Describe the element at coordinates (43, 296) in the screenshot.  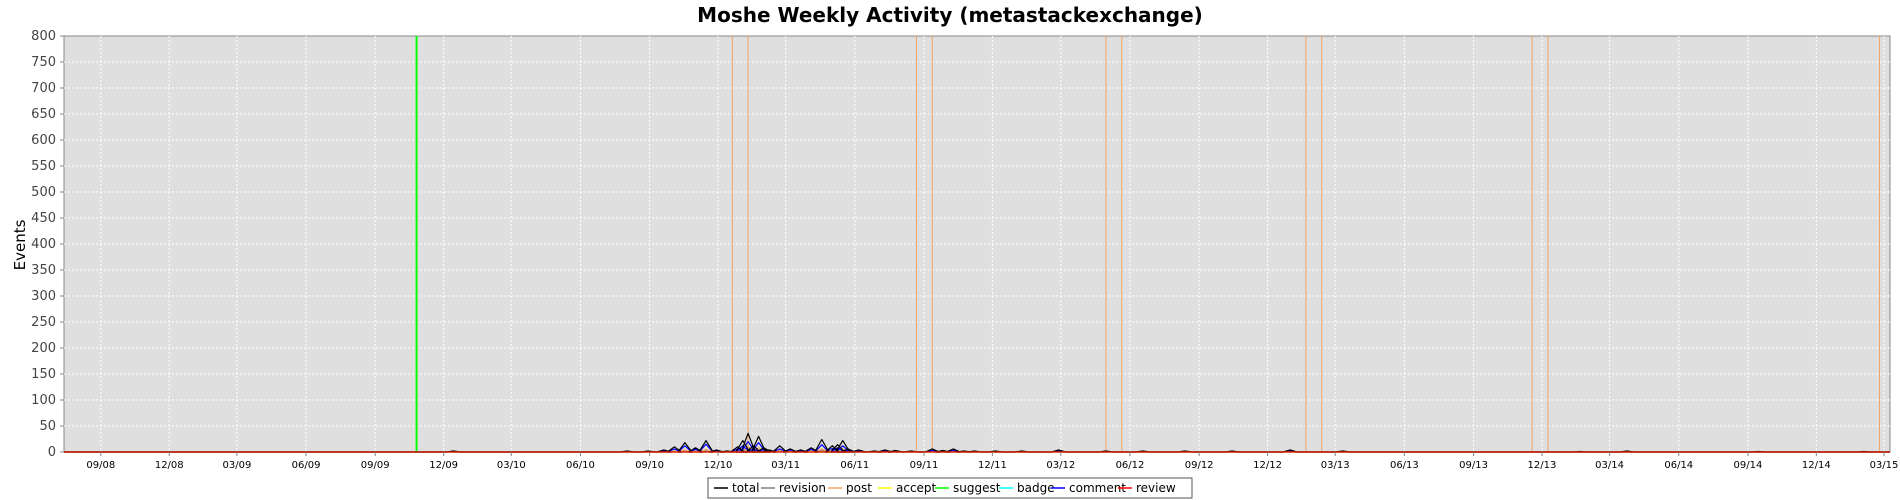
I see `y-tick-label: 300` at that location.